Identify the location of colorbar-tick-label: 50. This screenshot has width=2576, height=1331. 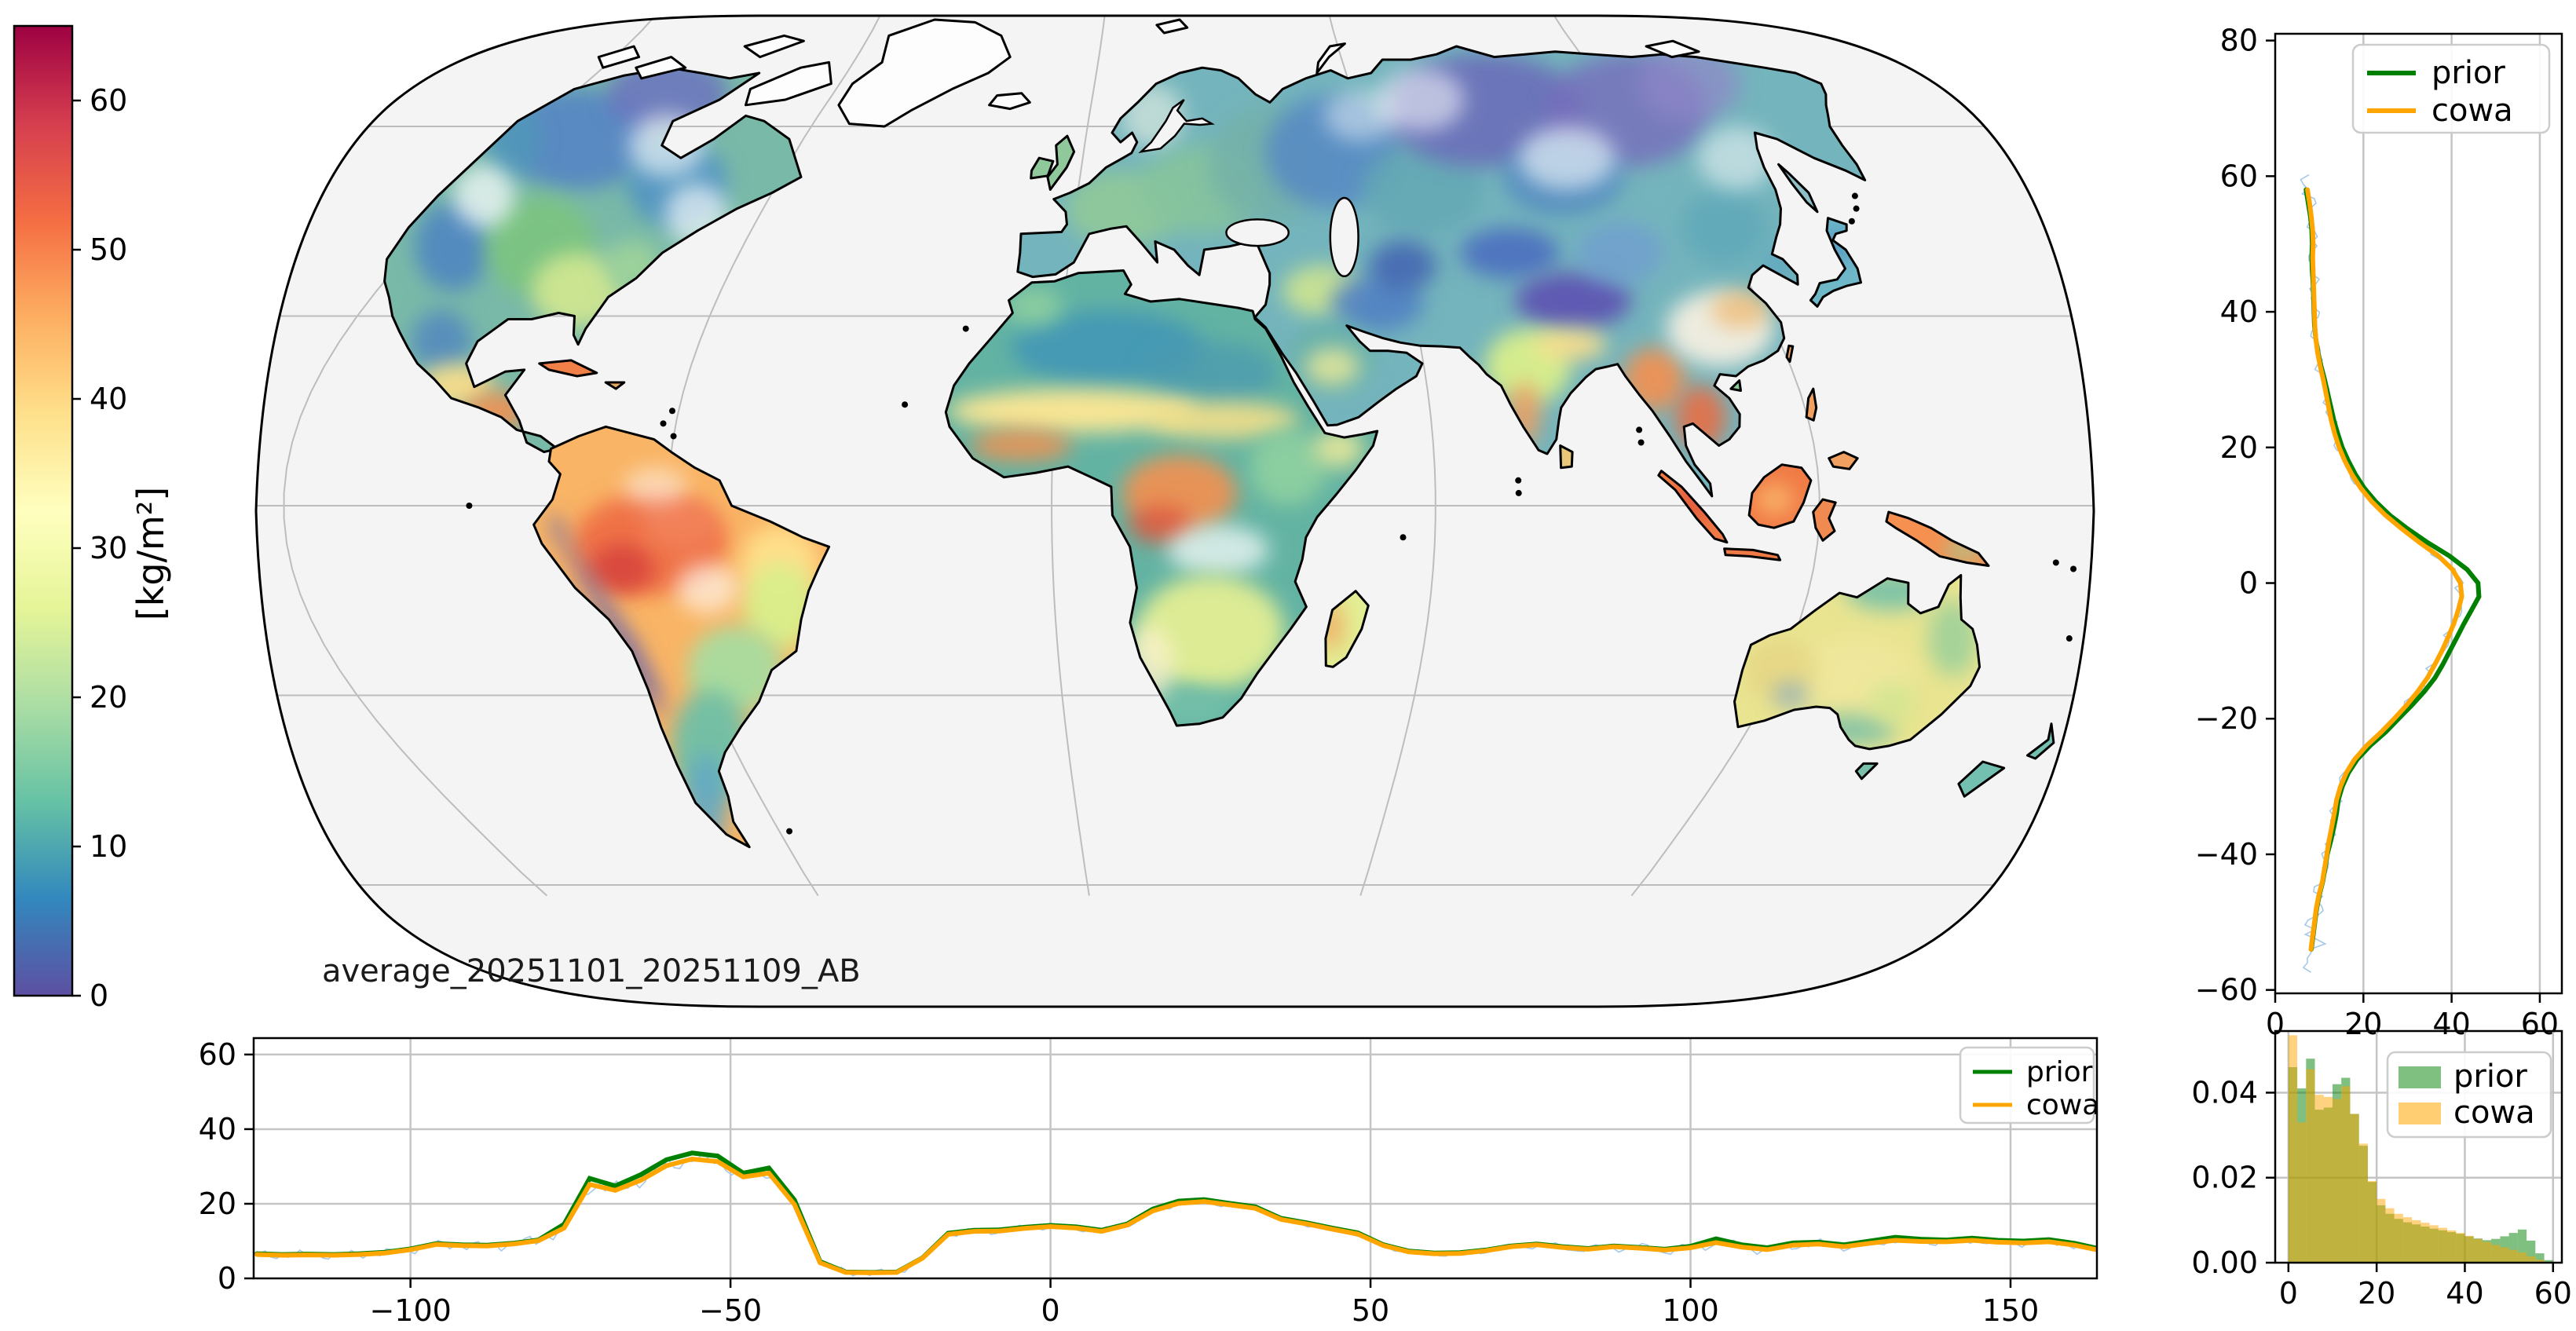
(109, 249).